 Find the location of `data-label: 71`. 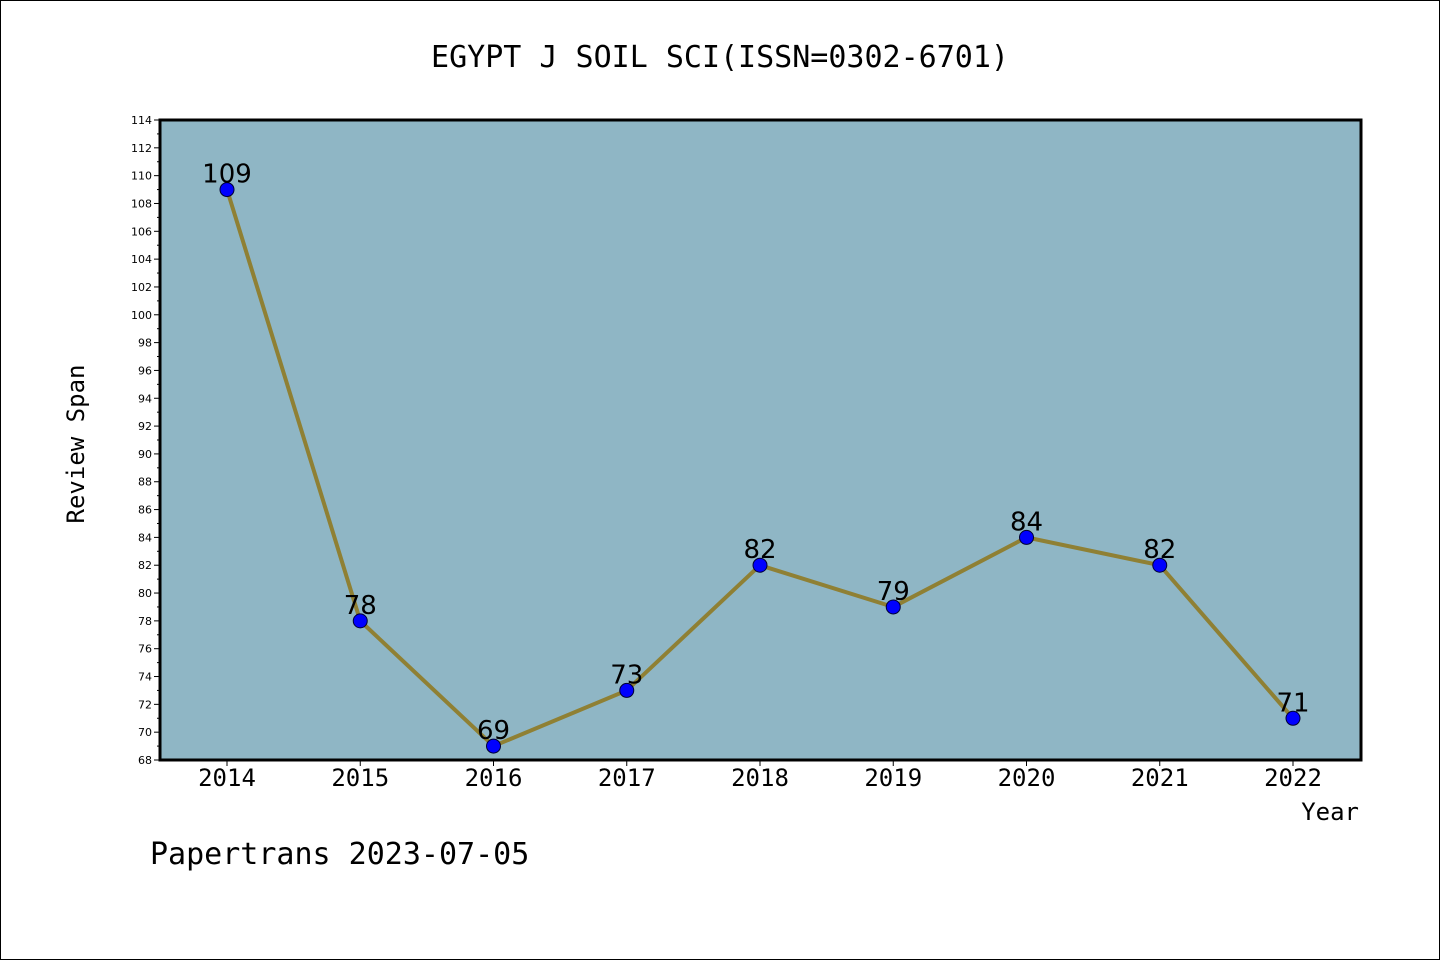

data-label: 71 is located at coordinates (1292, 703).